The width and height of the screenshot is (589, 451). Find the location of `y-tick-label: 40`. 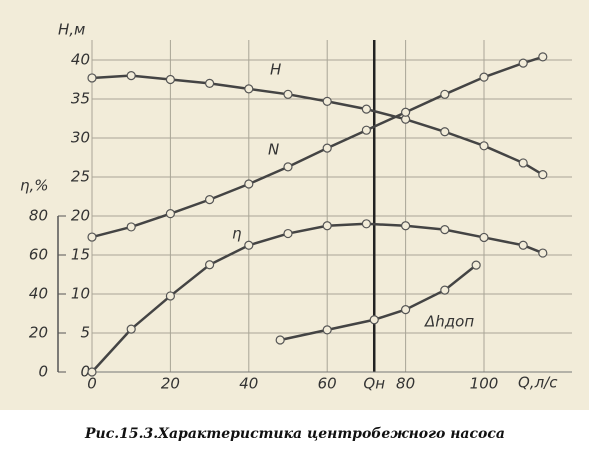

y-tick-label: 40 is located at coordinates (80, 60).